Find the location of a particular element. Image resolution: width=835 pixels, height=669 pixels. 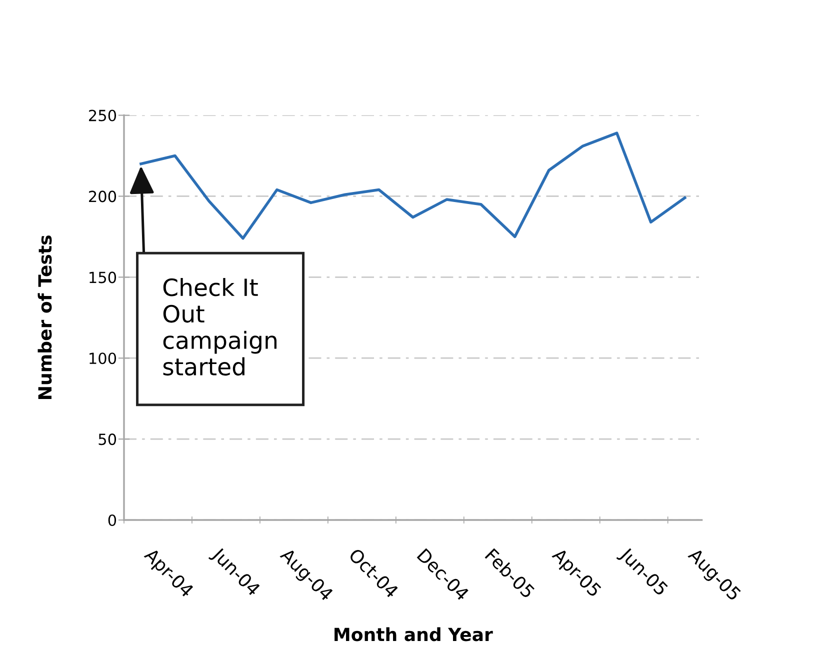

x-axis-title: Month and Year is located at coordinates (413, 634).